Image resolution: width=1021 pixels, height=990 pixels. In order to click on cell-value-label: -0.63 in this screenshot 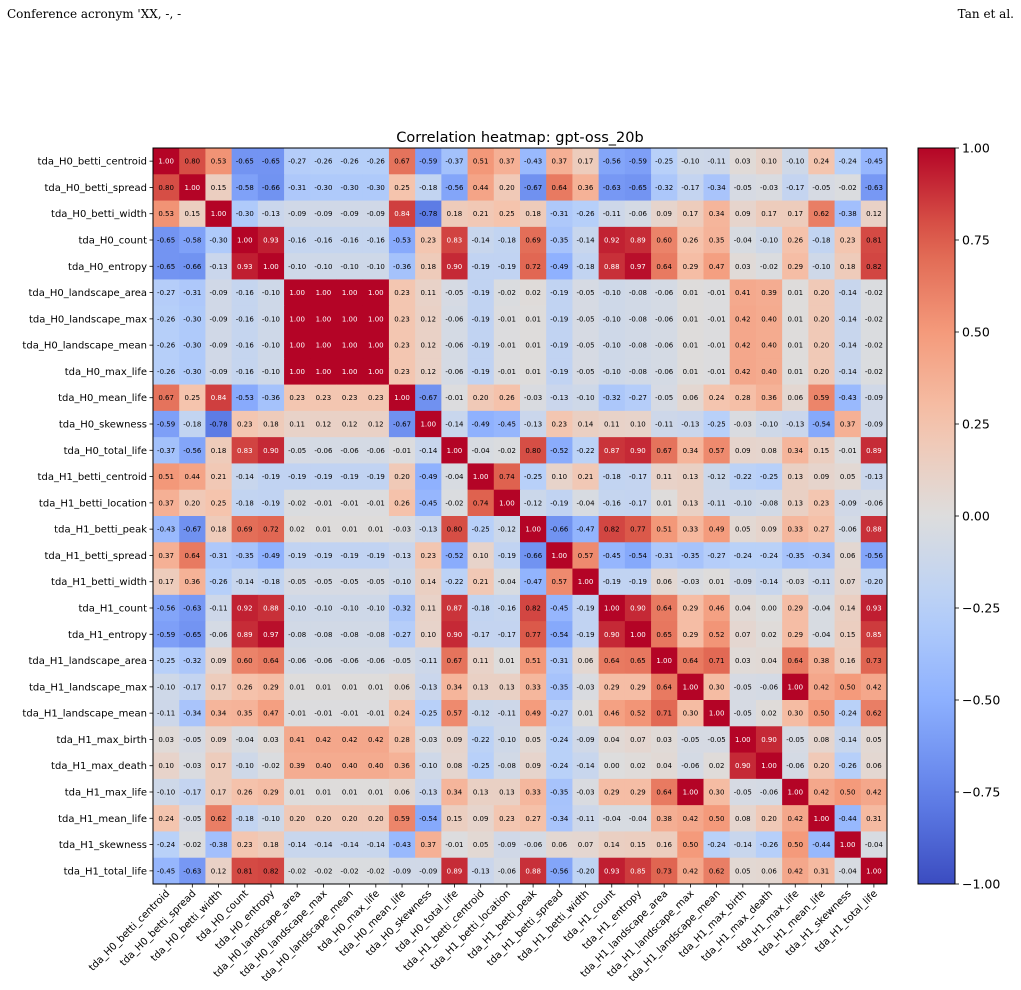, I will do `click(874, 188)`.